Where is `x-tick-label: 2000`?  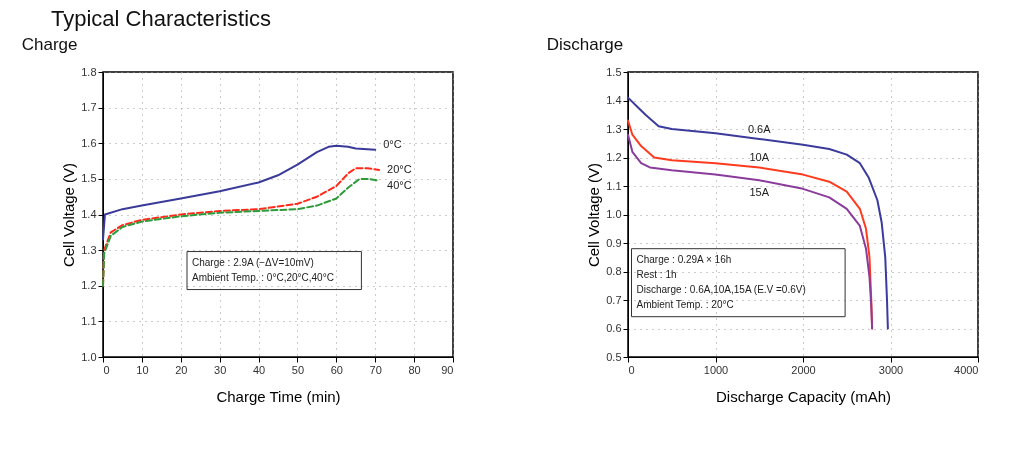 x-tick-label: 2000 is located at coordinates (803, 369).